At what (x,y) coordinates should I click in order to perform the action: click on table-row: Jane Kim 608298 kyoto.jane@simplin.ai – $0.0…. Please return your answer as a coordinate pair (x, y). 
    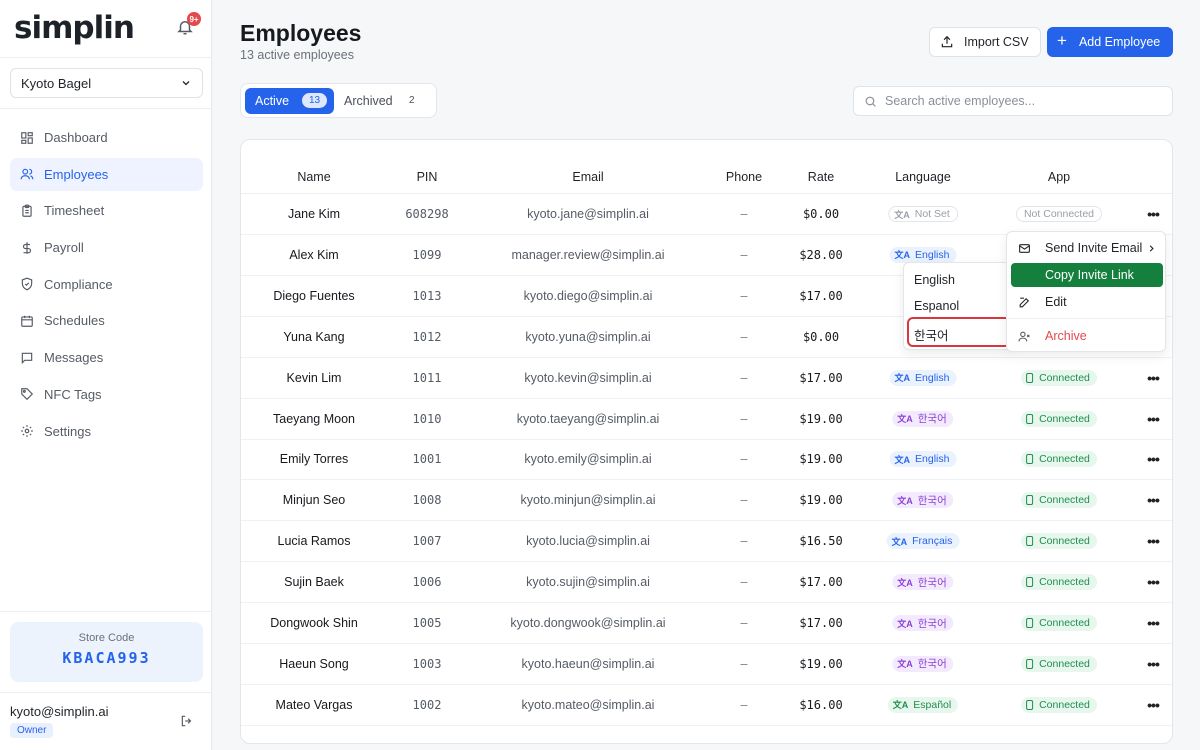
    Looking at the image, I should click on (706, 214).